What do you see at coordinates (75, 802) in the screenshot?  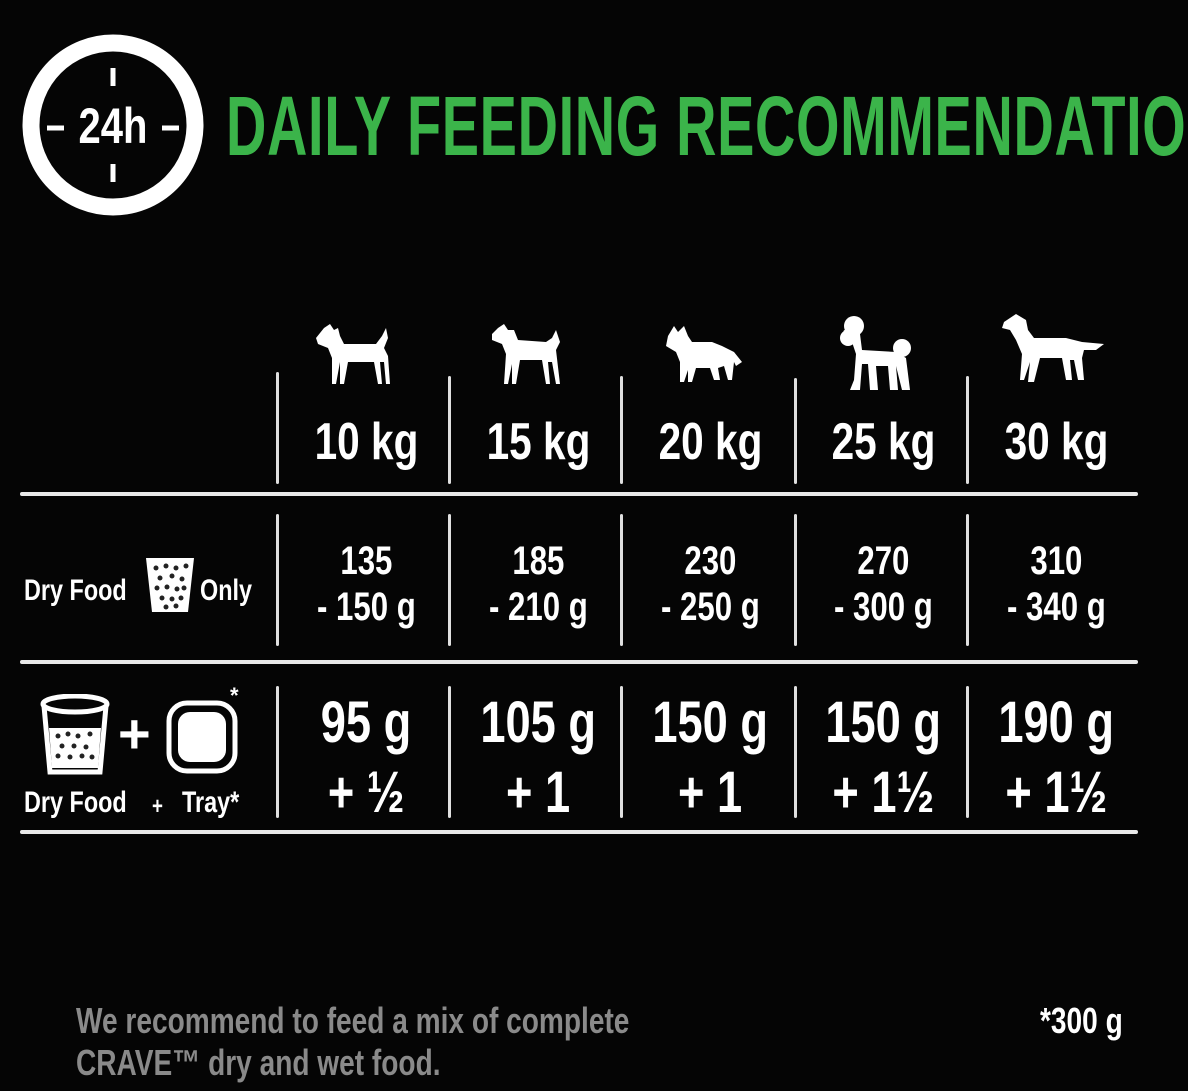 I see `row-label-dry-food-2: Dry Food` at bounding box center [75, 802].